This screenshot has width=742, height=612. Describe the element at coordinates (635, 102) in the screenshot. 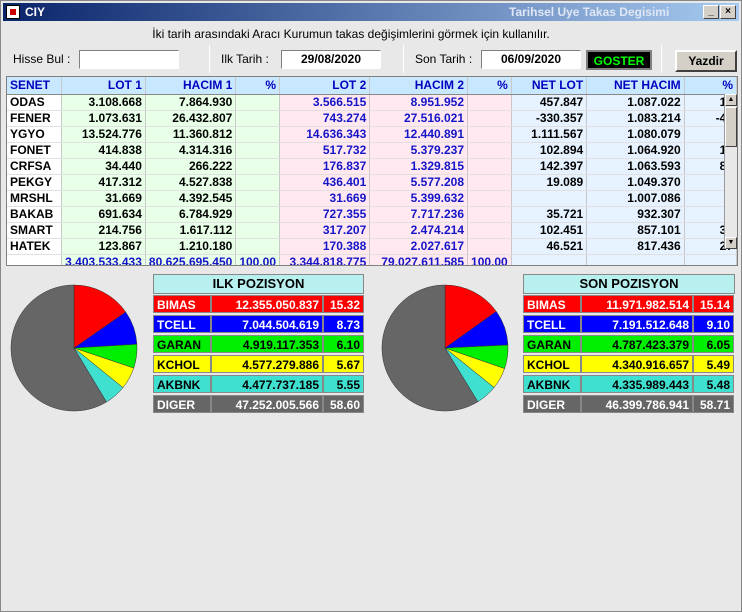

I see `table-cell: 1.087.022` at that location.